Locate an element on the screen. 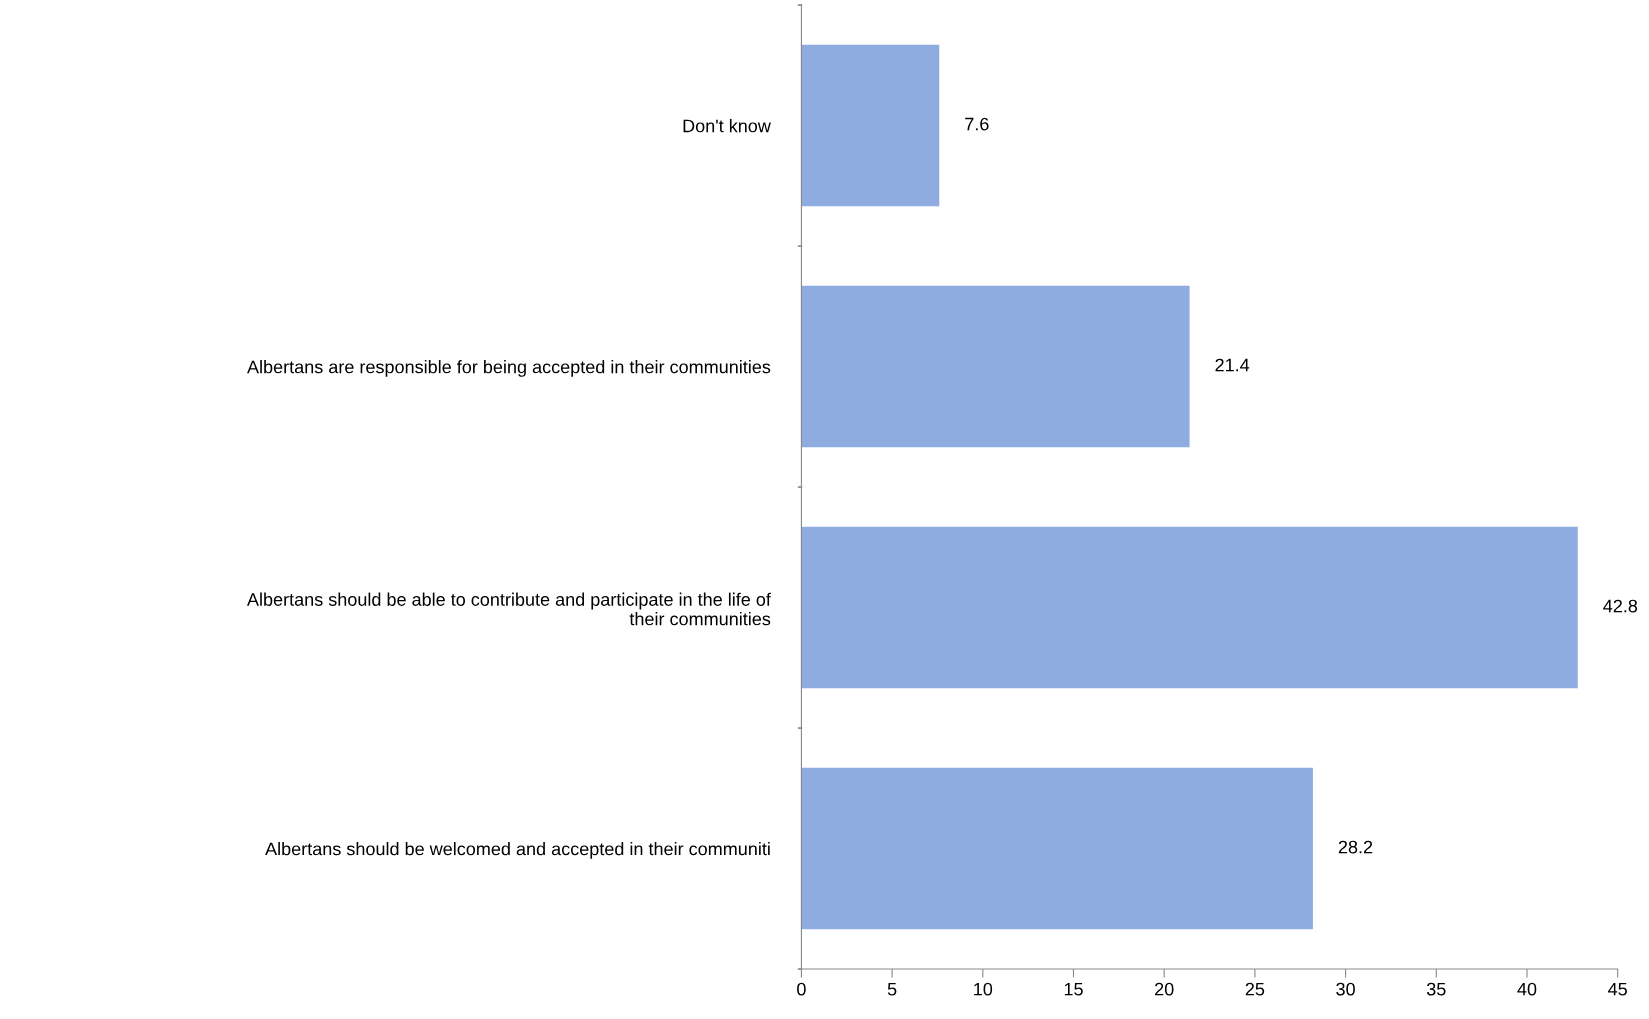  y-tick-label: Albertans should be welcomed and accepted in their communiti is located at coordinates (517, 850).